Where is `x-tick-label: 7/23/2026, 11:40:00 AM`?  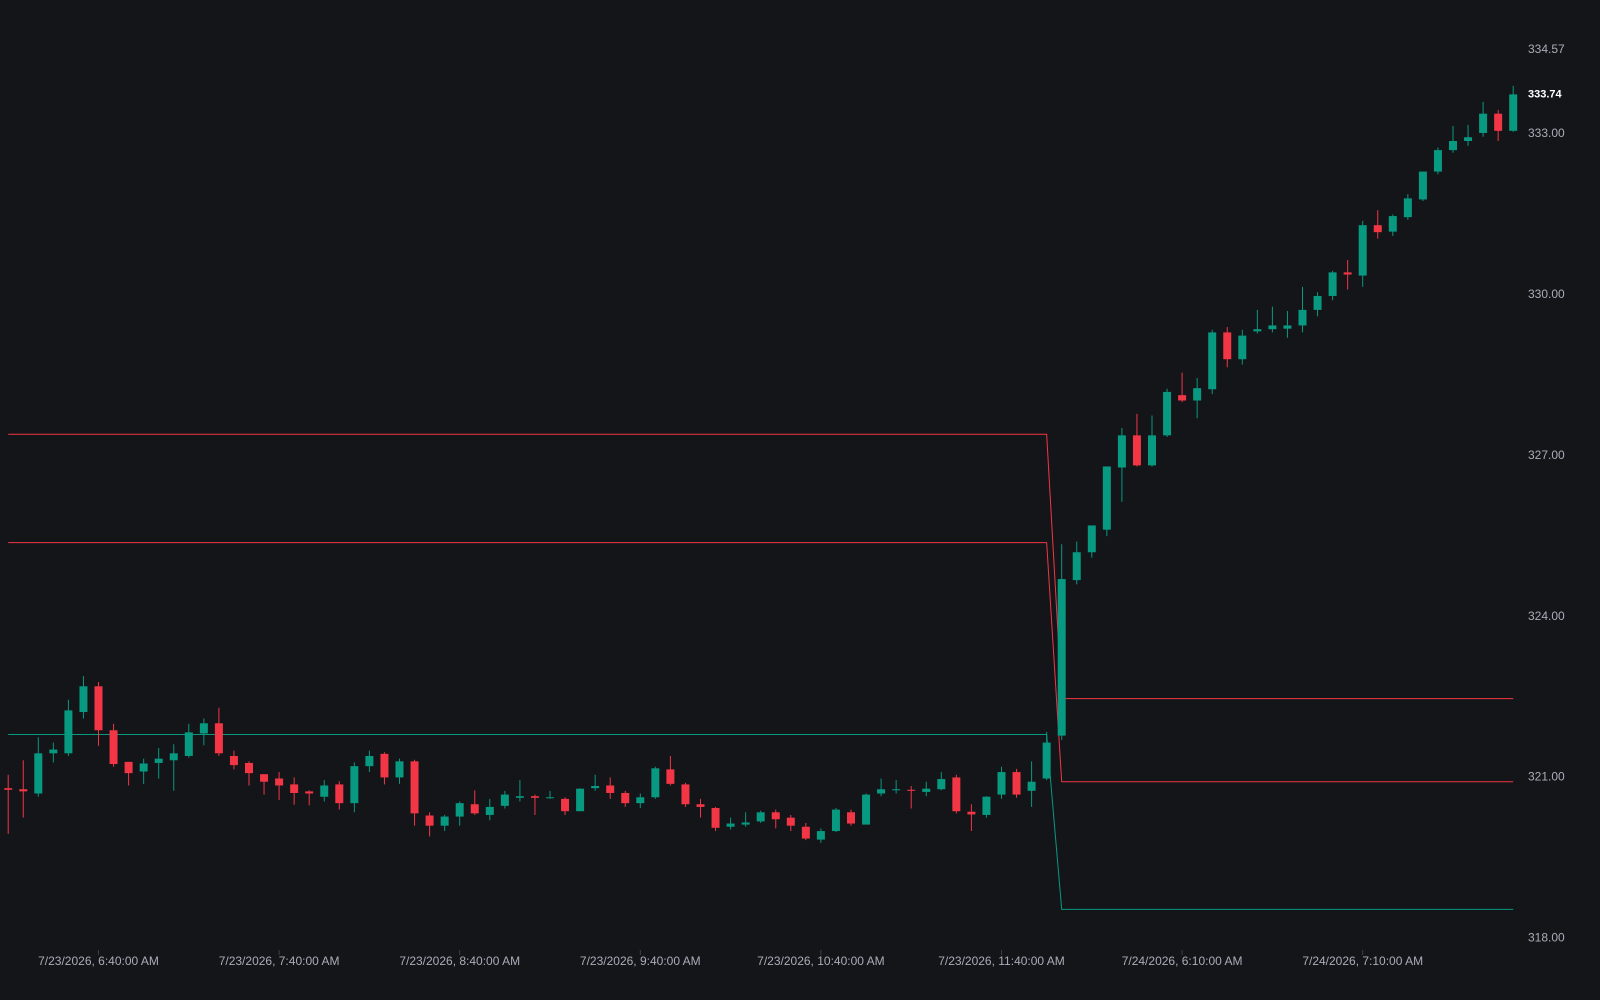 x-tick-label: 7/23/2026, 11:40:00 AM is located at coordinates (1001, 961).